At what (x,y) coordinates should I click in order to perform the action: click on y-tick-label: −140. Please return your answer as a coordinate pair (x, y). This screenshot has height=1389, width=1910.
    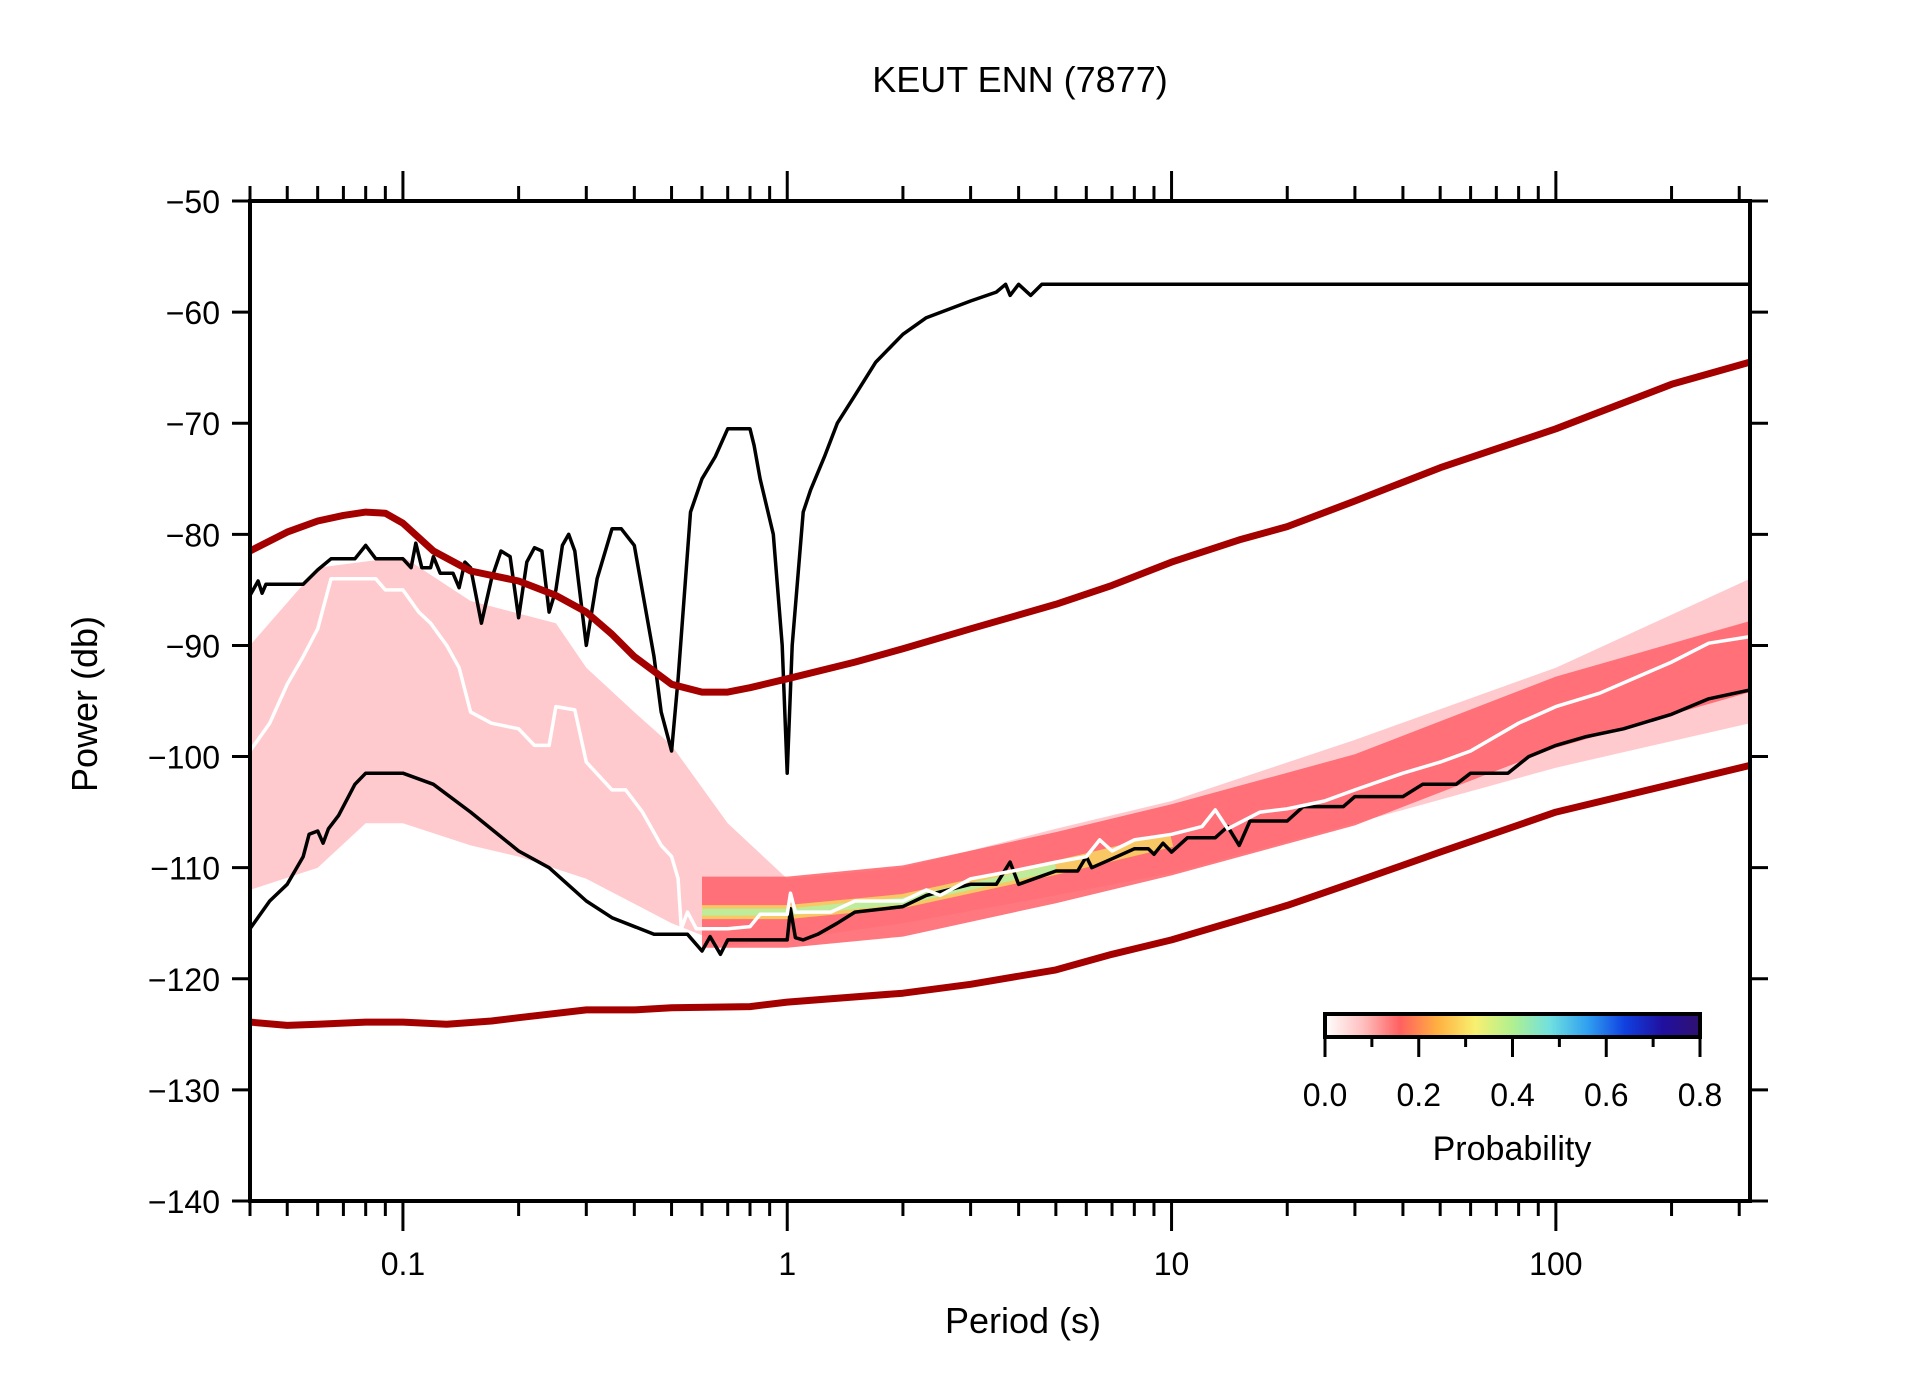
    Looking at the image, I should click on (184, 1202).